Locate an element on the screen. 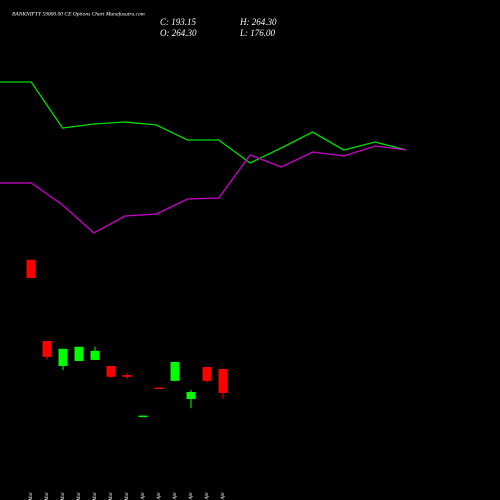 Image resolution: width=500 pixels, height=500 pixels. summary-high: H: 264.30 is located at coordinates (258, 22).